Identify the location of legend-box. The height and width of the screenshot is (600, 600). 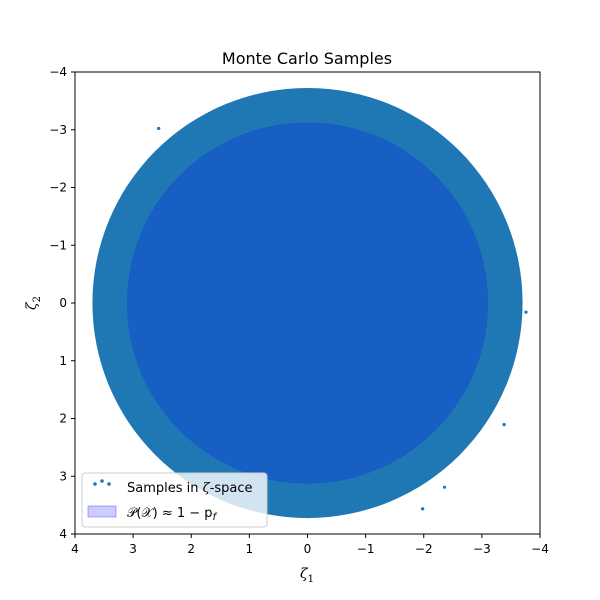
(174, 500).